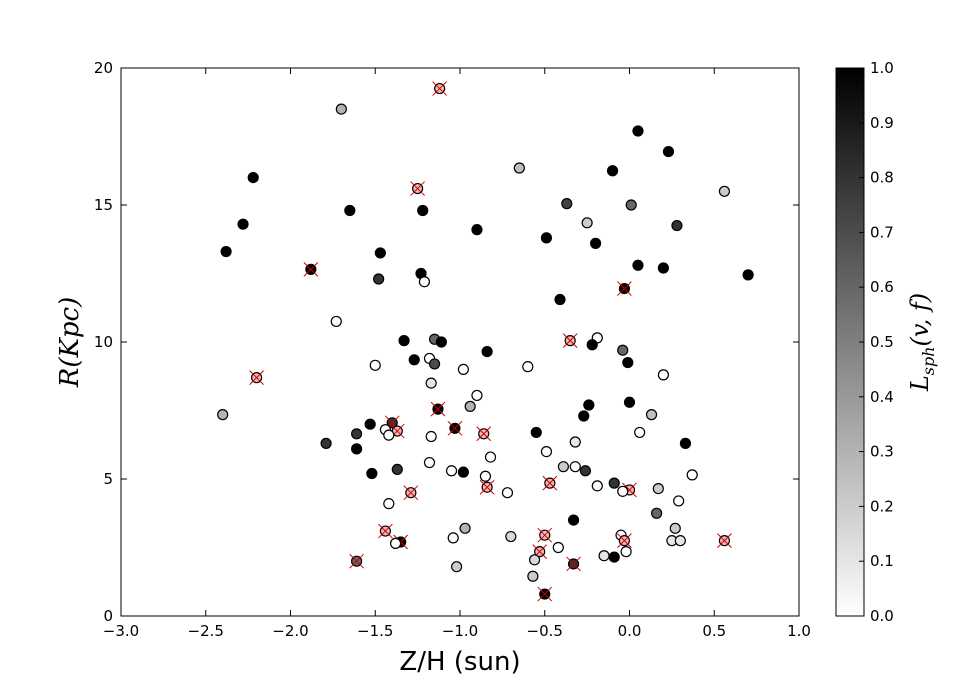  Describe the element at coordinates (460, 631) in the screenshot. I see `x-tick-label: −1.0` at that location.